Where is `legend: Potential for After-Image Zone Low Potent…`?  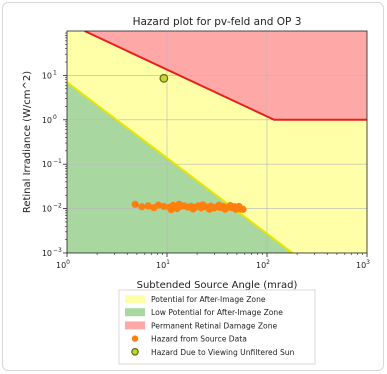 legend: Potential for After-Image Zone Low Potent… is located at coordinates (217, 327).